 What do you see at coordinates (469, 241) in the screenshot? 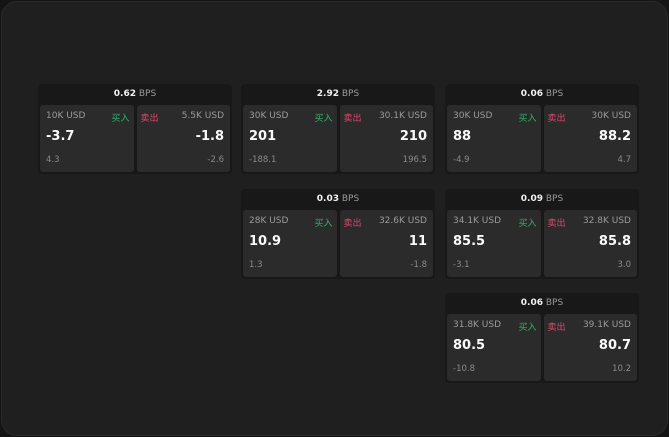
I see `buy-price: 85.5` at bounding box center [469, 241].